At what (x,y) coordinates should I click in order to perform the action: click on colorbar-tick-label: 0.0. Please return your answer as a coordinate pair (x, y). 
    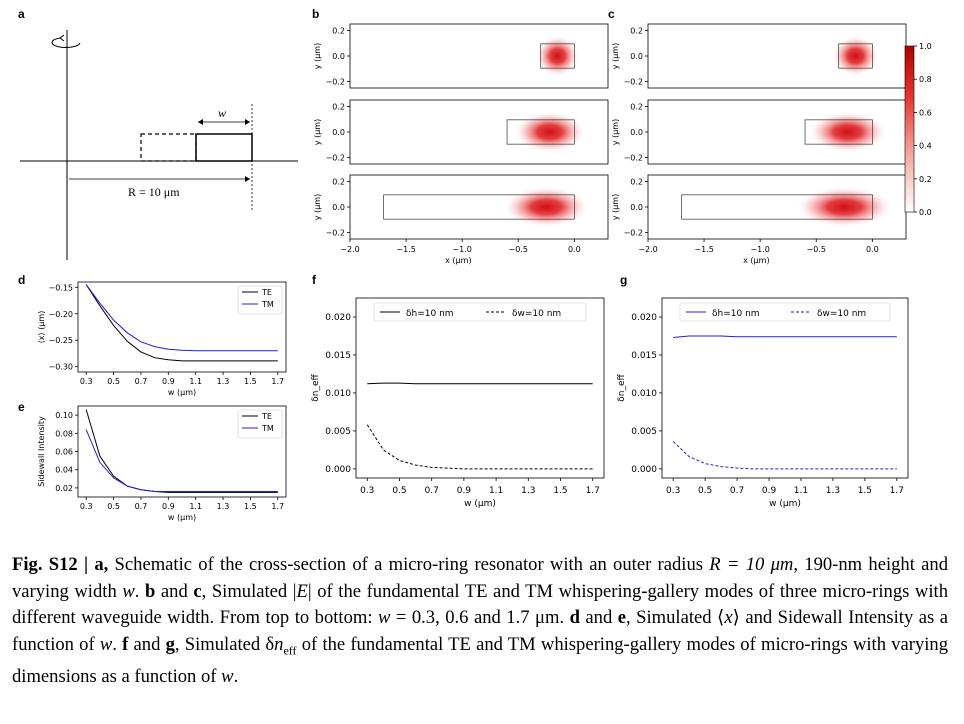
    Looking at the image, I should click on (925, 212).